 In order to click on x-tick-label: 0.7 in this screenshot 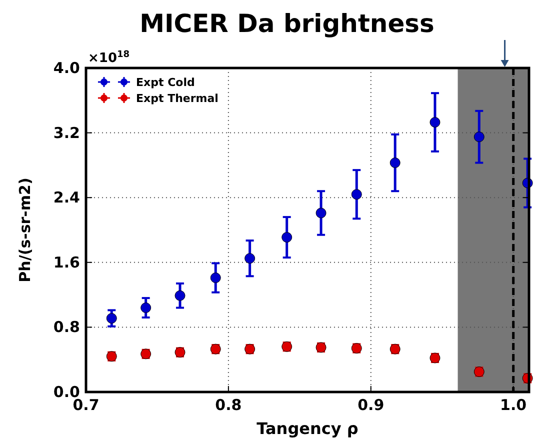, I will do `click(86, 405)`.